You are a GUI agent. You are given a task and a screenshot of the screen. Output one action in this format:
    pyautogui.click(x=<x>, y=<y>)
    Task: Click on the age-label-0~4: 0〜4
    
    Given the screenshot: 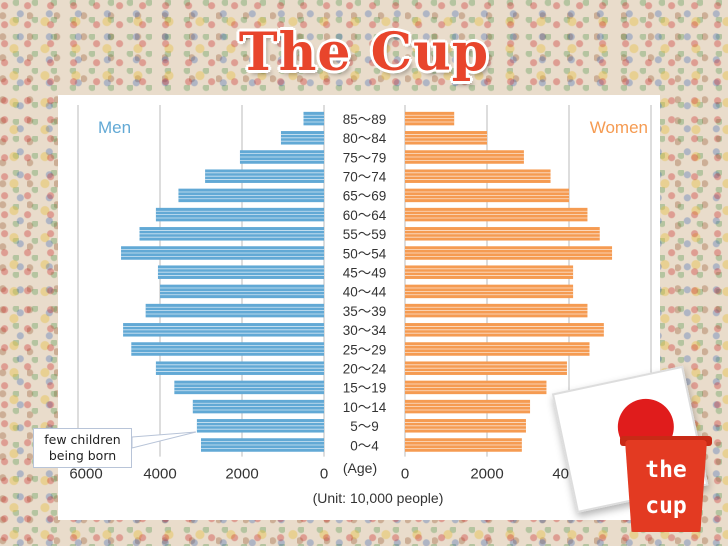 What is the action you would take?
    pyautogui.click(x=364, y=445)
    